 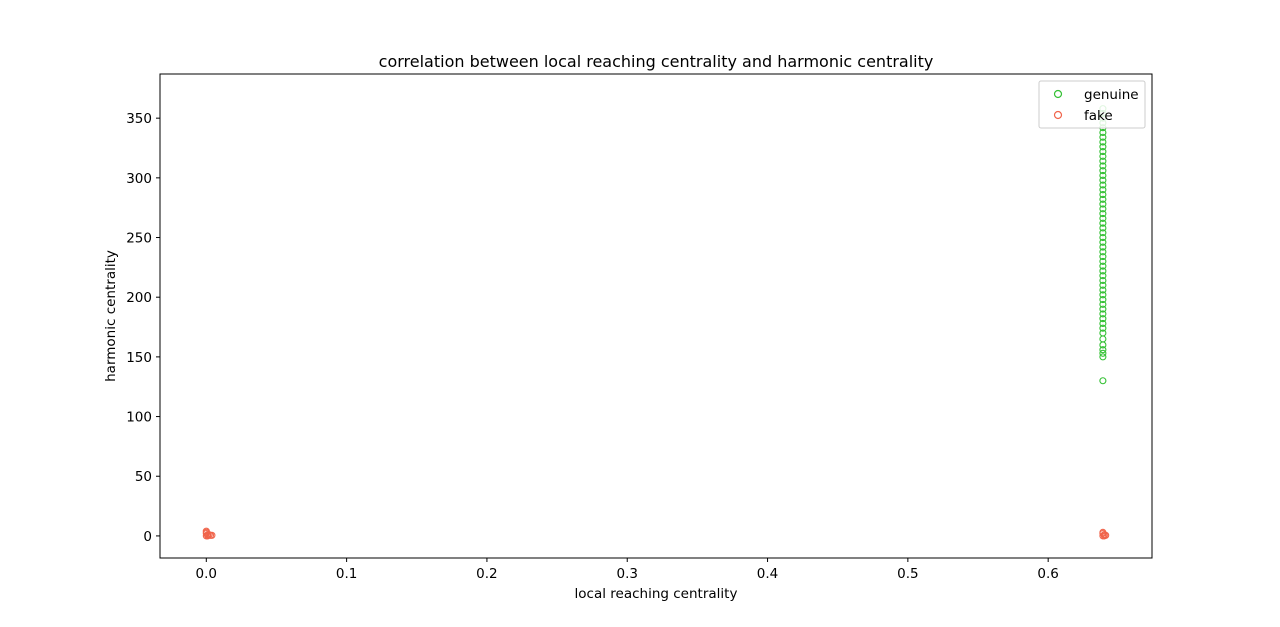 What do you see at coordinates (139, 298) in the screenshot?
I see `y-tick-label: 200` at bounding box center [139, 298].